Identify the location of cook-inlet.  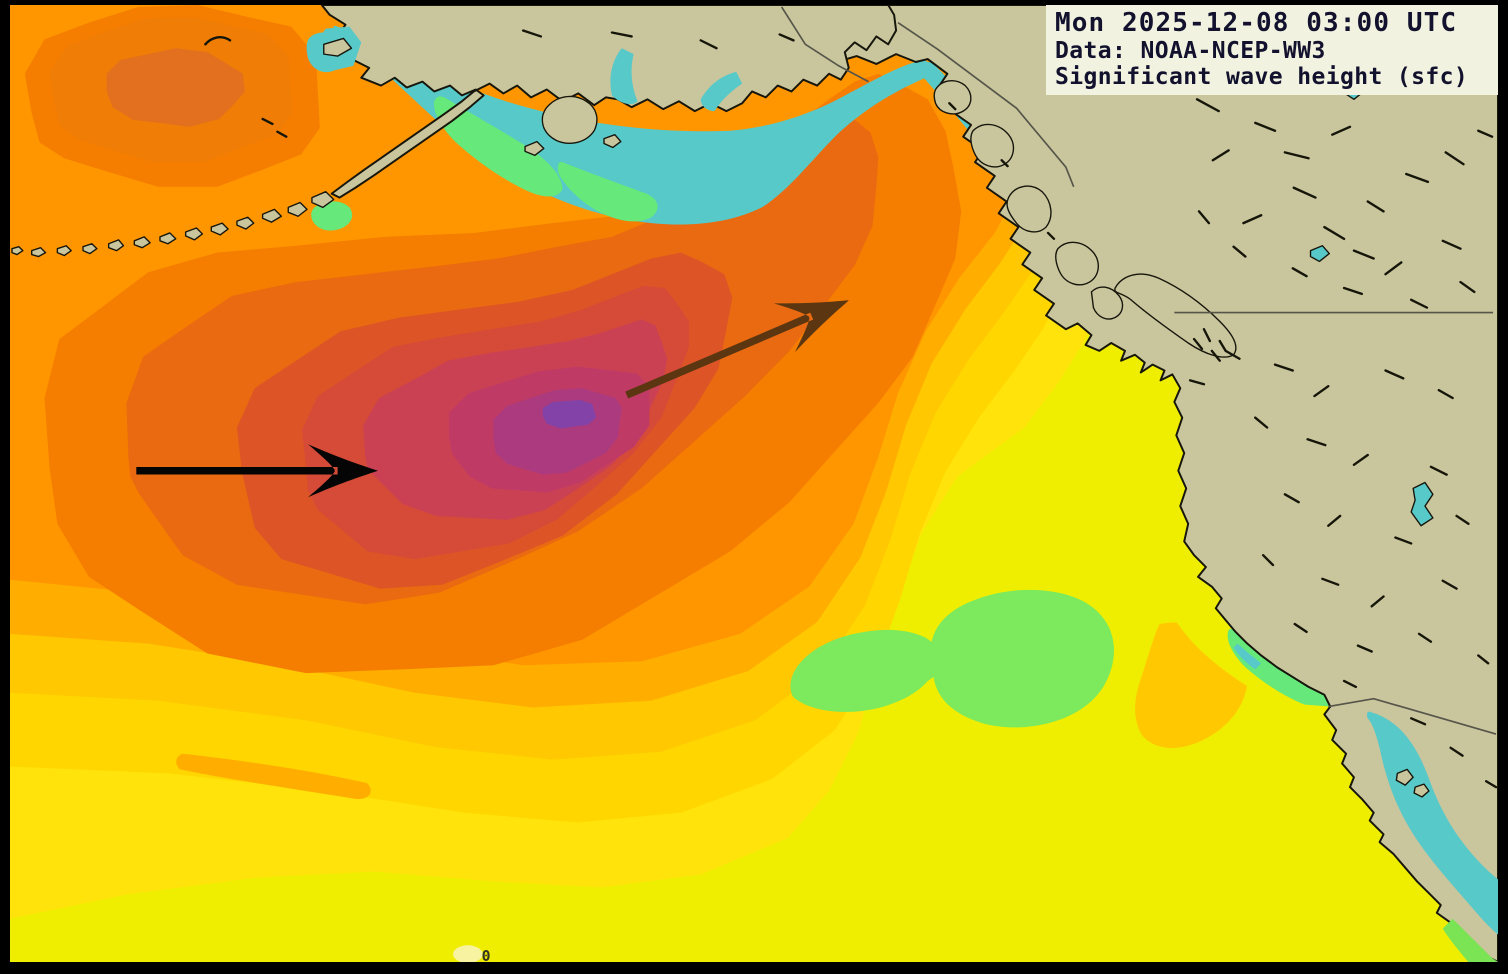
(624, 76).